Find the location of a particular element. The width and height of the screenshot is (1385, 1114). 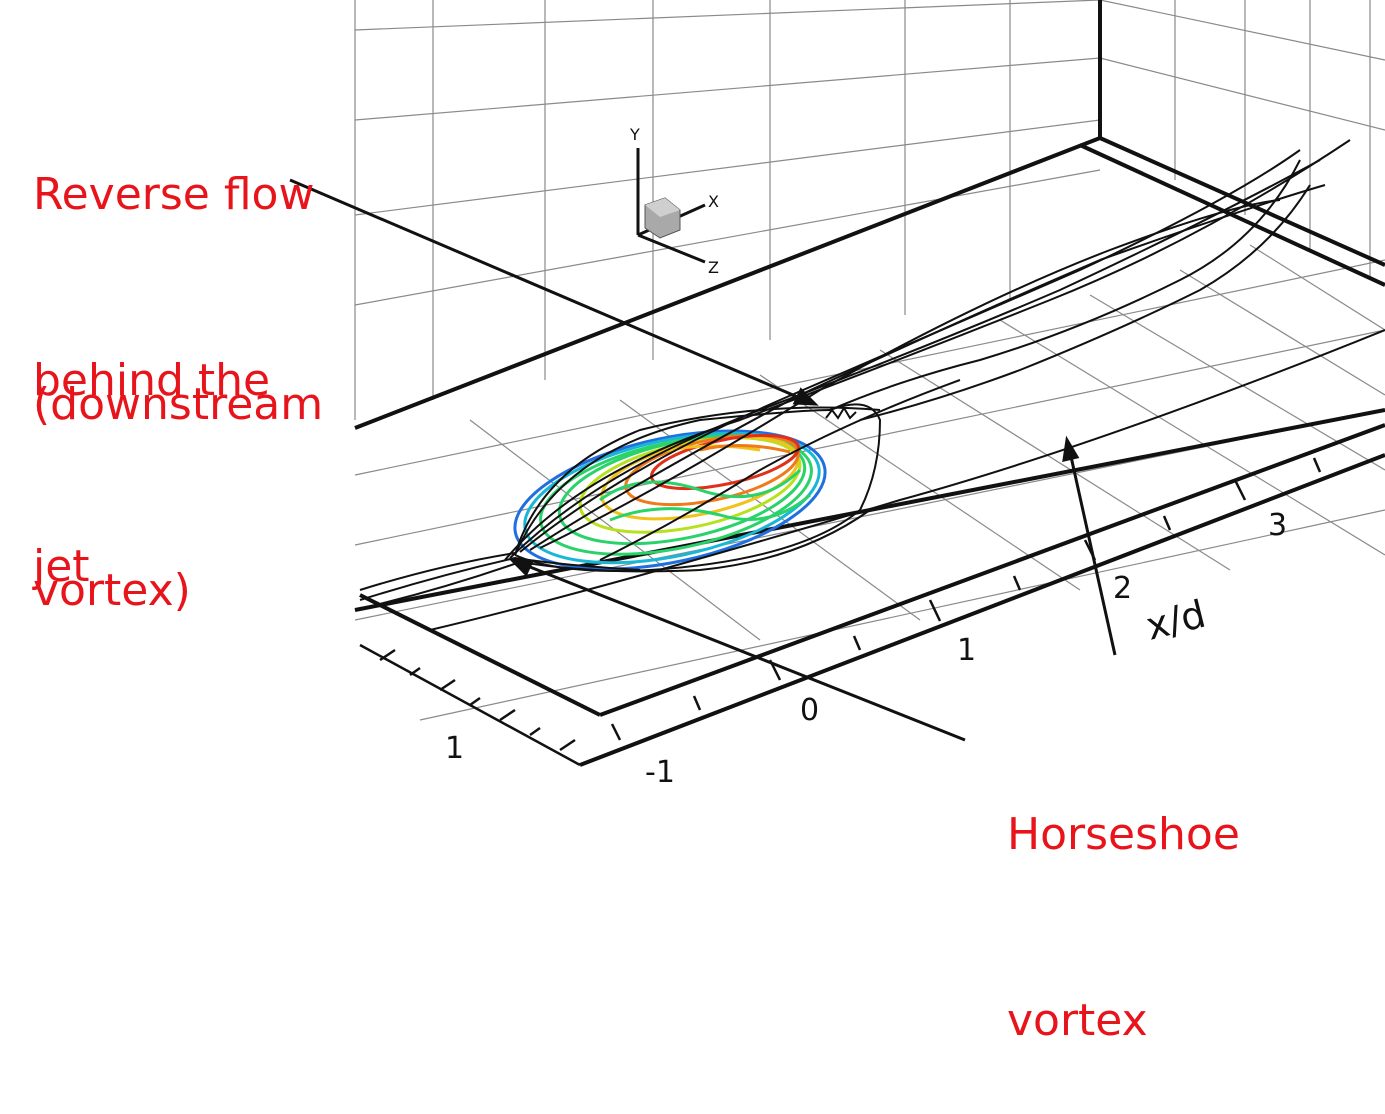

reverse-flow-line-1: Reverse flow is located at coordinates (174, 194).